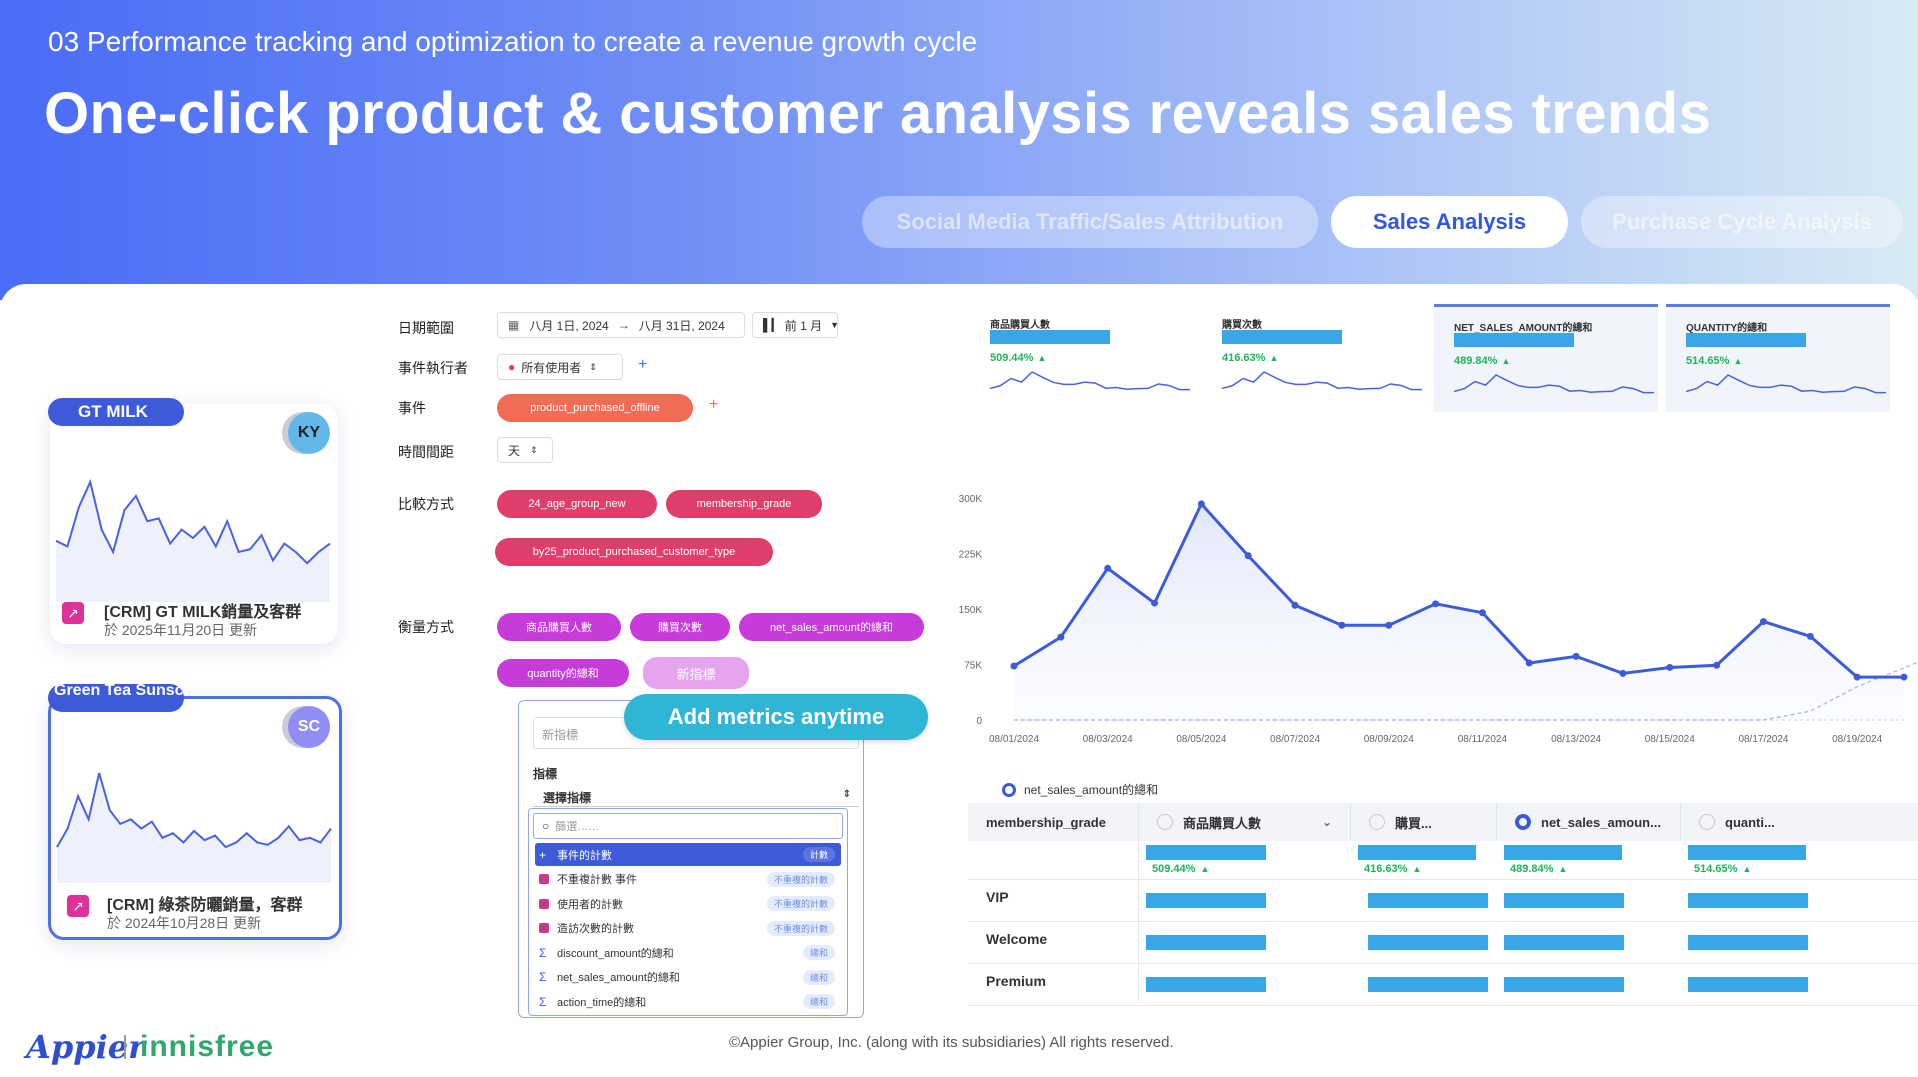  Describe the element at coordinates (1554, 384) in the screenshot. I see `mini-trend-line` at that location.